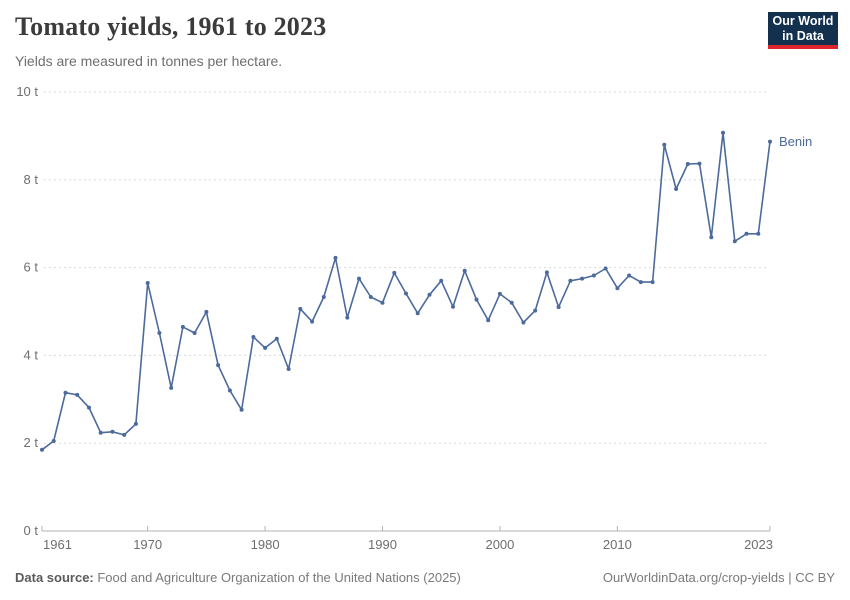 Image resolution: width=850 pixels, height=600 pixels. Describe the element at coordinates (31, 354) in the screenshot. I see `y-axis-tick-label: 4 t` at that location.